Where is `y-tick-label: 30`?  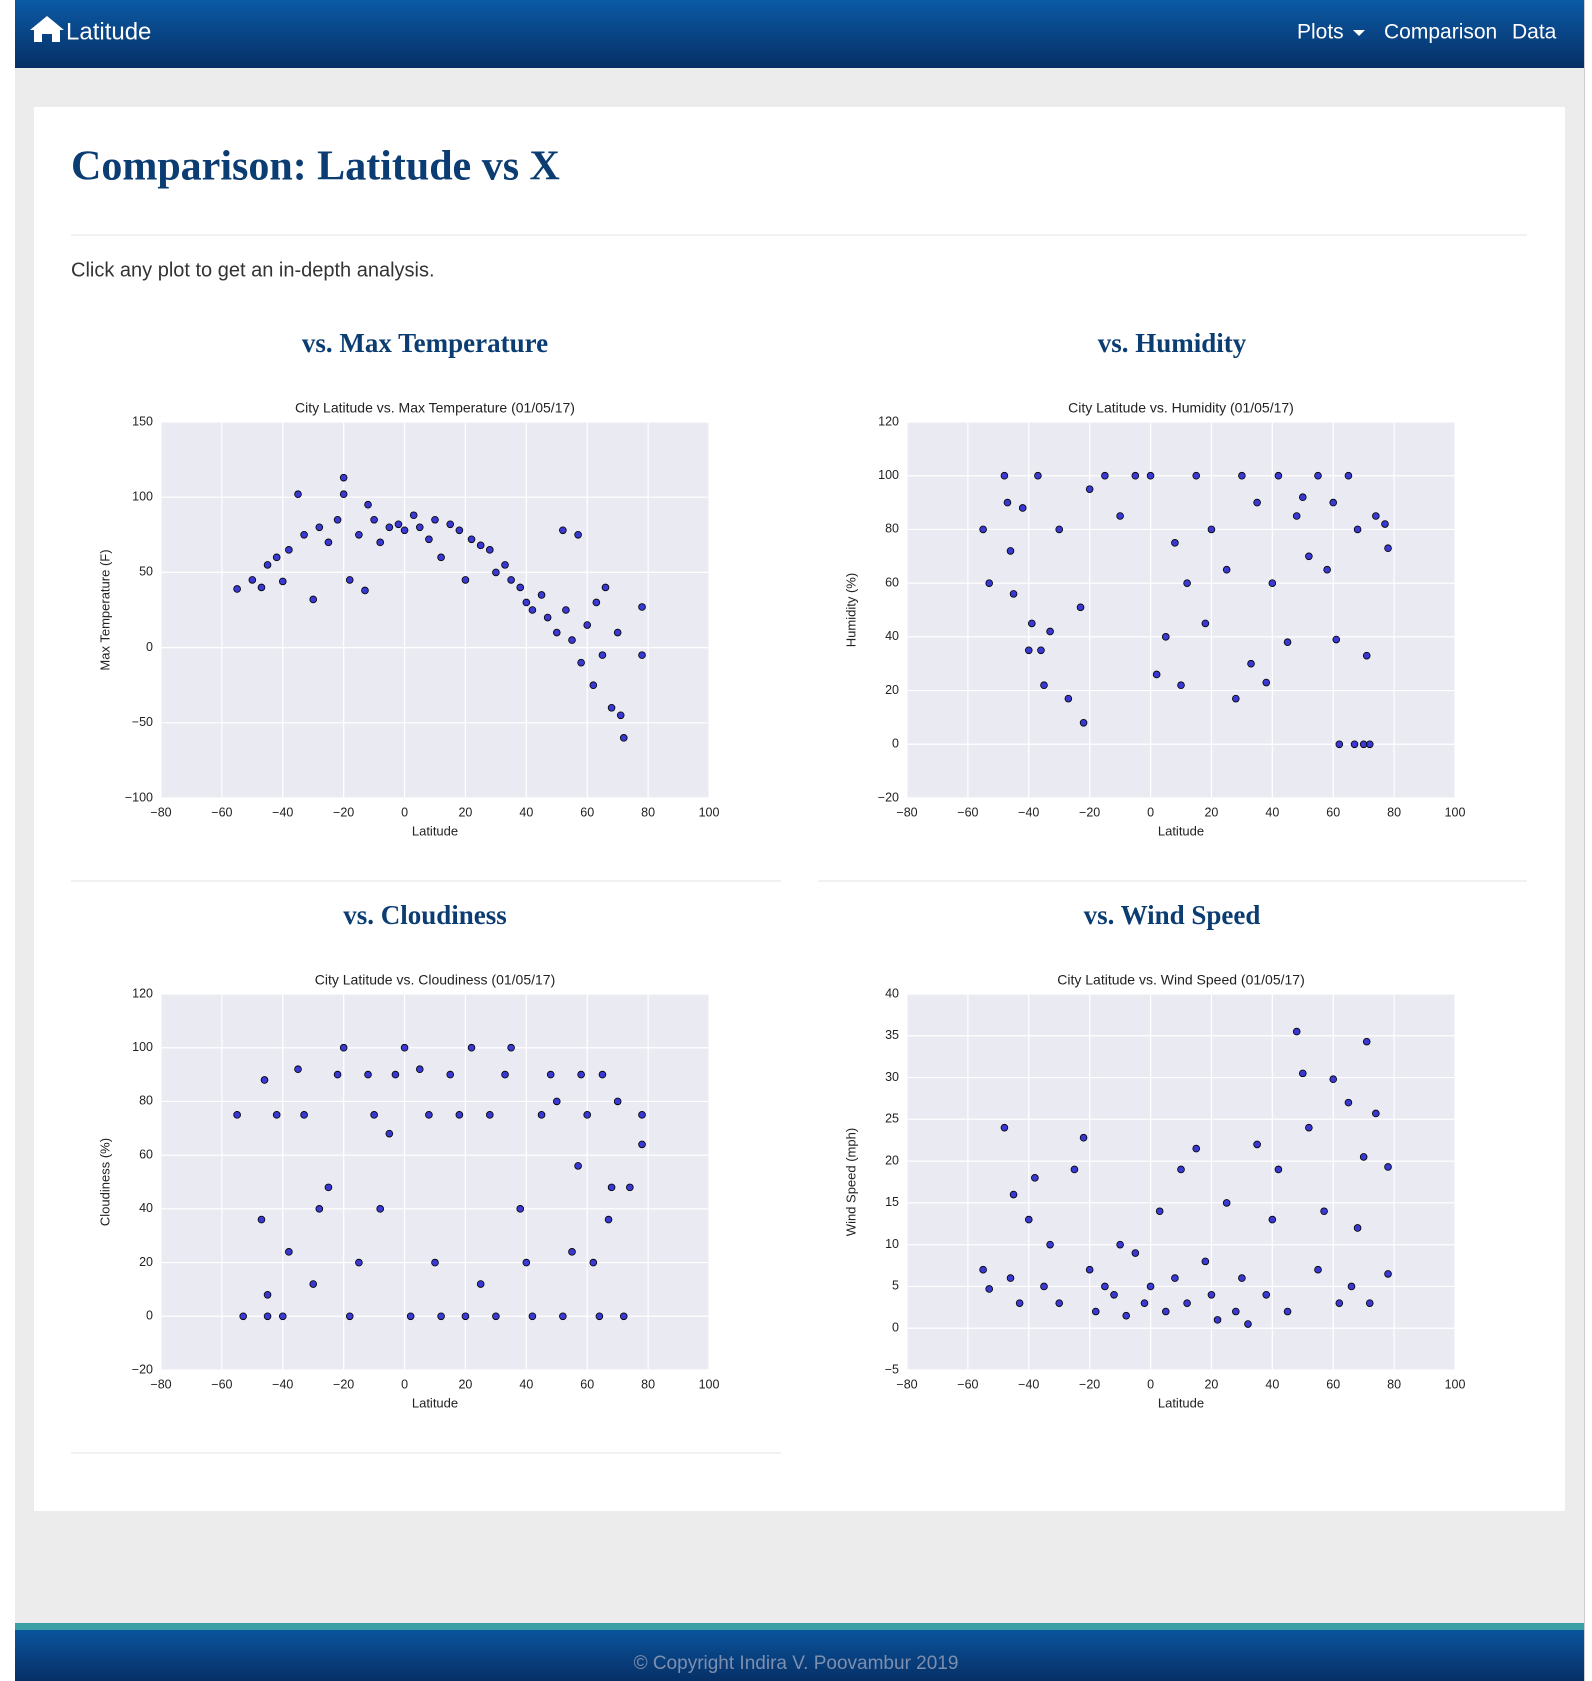
y-tick-label: 30 is located at coordinates (892, 1077).